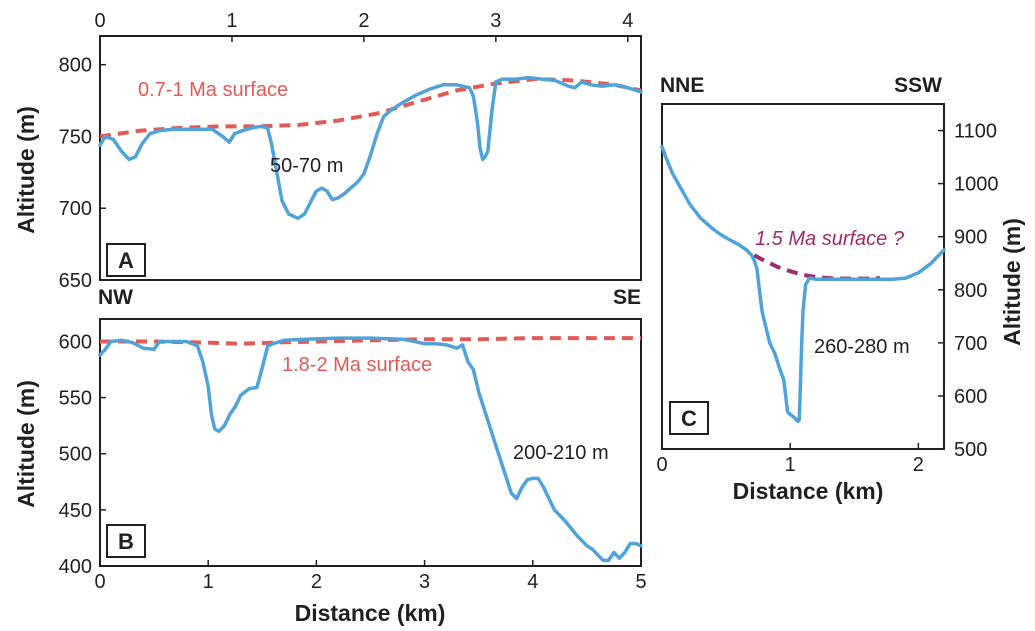 The width and height of the screenshot is (1035, 631). Describe the element at coordinates (682, 85) in the screenshot. I see `panel-c-direction-left: NNE` at that location.